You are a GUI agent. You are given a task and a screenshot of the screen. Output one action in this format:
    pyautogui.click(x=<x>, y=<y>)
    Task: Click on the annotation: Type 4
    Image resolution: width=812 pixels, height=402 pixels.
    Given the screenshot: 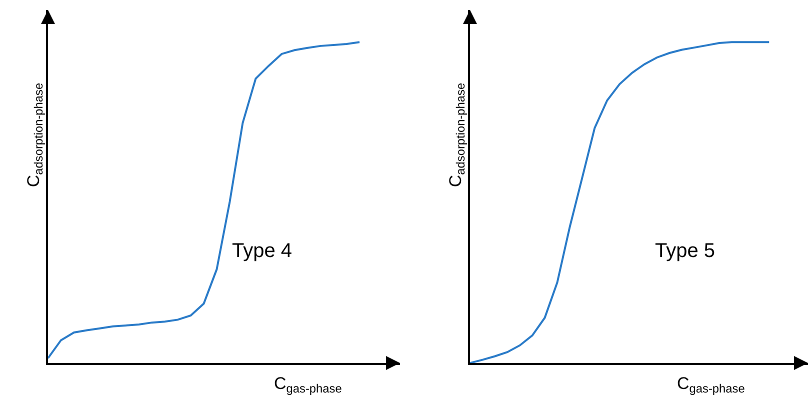 What is the action you would take?
    pyautogui.click(x=262, y=251)
    